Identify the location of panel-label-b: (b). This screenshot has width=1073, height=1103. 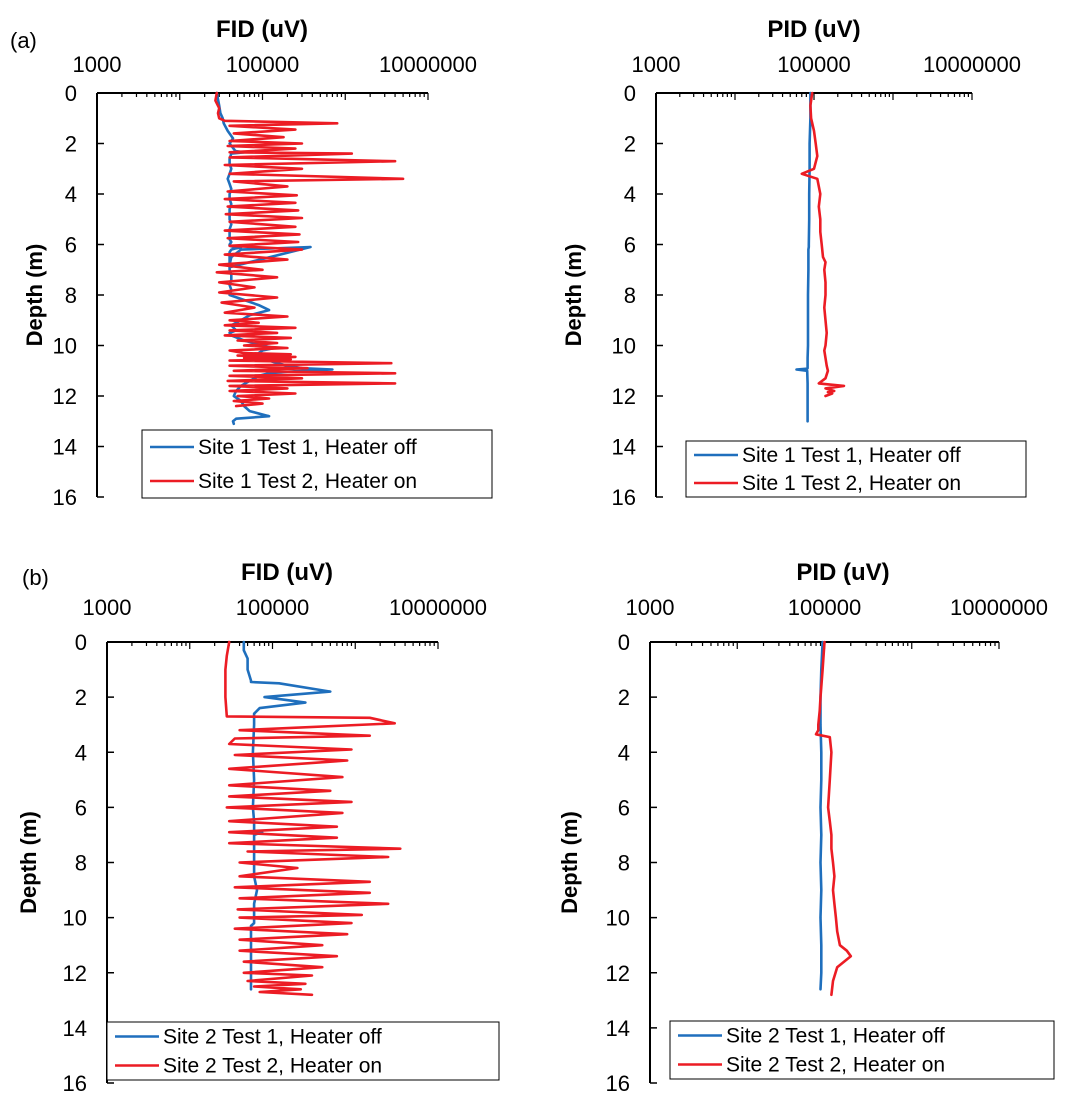
(35, 577).